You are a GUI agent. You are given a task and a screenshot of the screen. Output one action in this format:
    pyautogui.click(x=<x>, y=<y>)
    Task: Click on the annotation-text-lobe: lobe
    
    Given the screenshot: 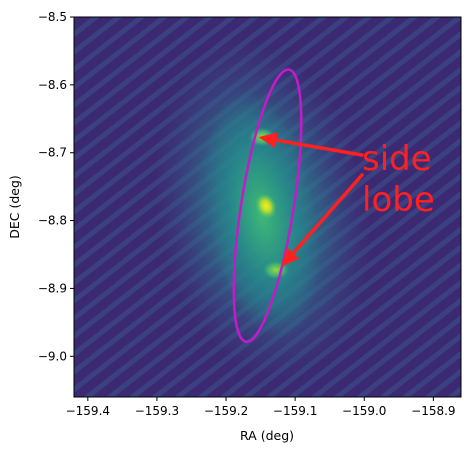 What is the action you would take?
    pyautogui.click(x=398, y=200)
    